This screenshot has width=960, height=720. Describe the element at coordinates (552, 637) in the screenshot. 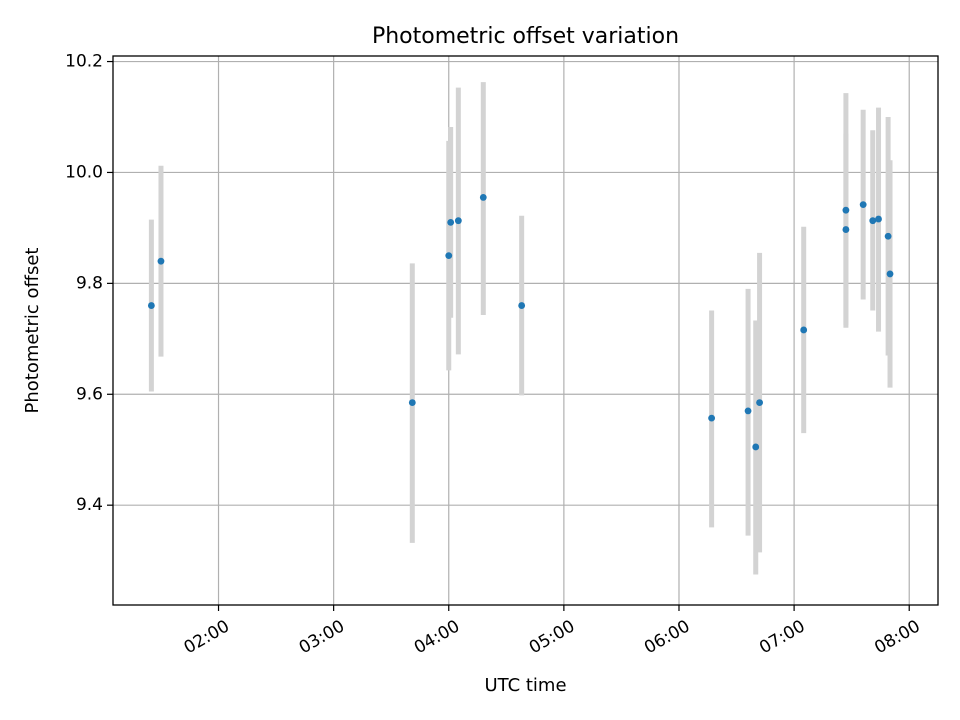

I see `x-tick-label: 05:00` at that location.